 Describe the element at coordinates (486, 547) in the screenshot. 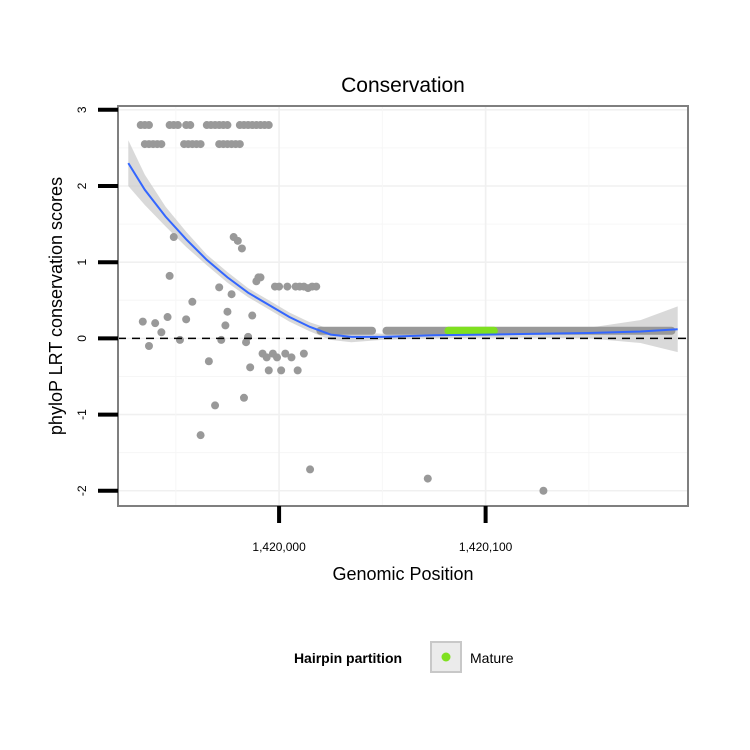

I see `x-tick-label: 1,420,100` at that location.